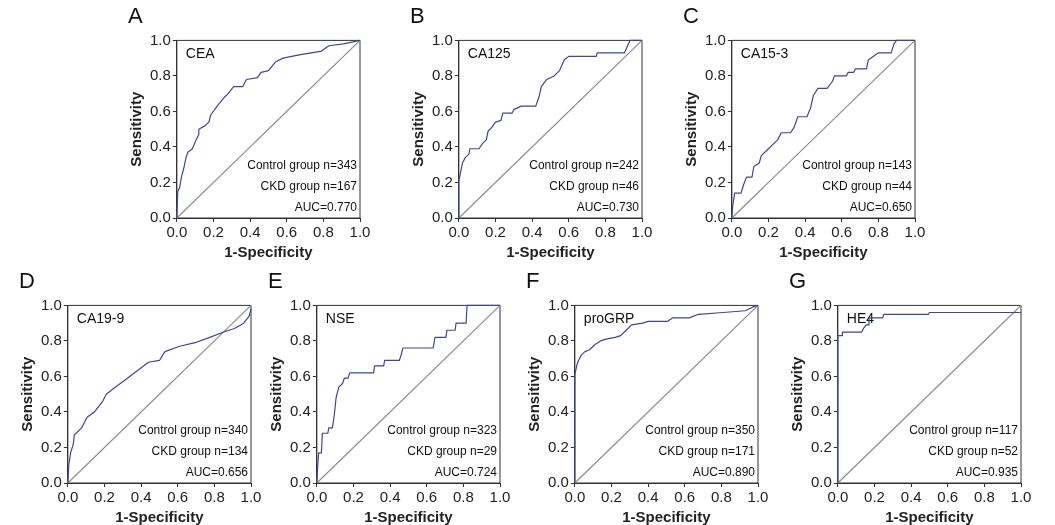 The image size is (1055, 525). What do you see at coordinates (860, 318) in the screenshot?
I see `annotation: HE4` at bounding box center [860, 318].